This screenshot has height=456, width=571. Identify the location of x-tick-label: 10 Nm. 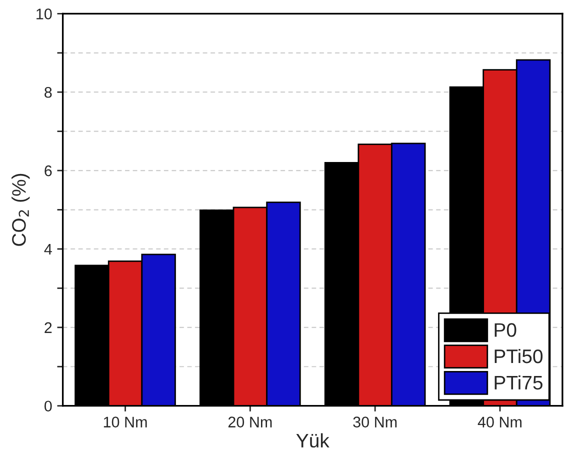
(125, 422).